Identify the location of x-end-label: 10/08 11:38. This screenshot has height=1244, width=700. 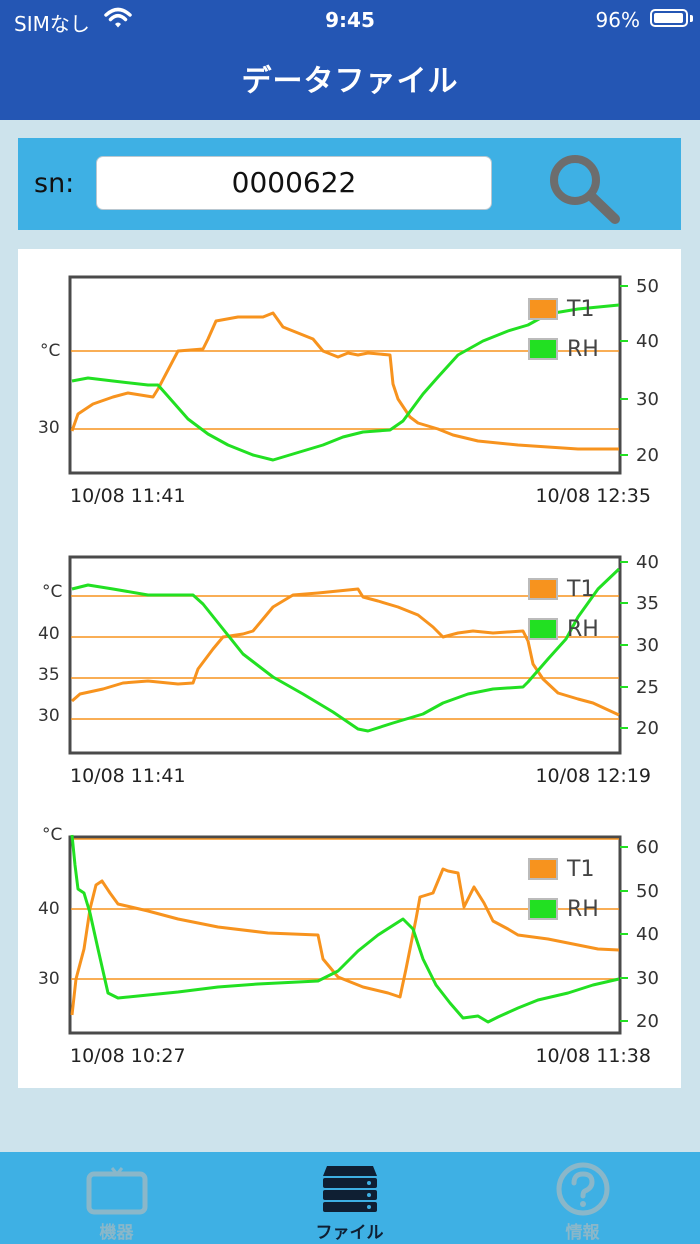
(593, 1056).